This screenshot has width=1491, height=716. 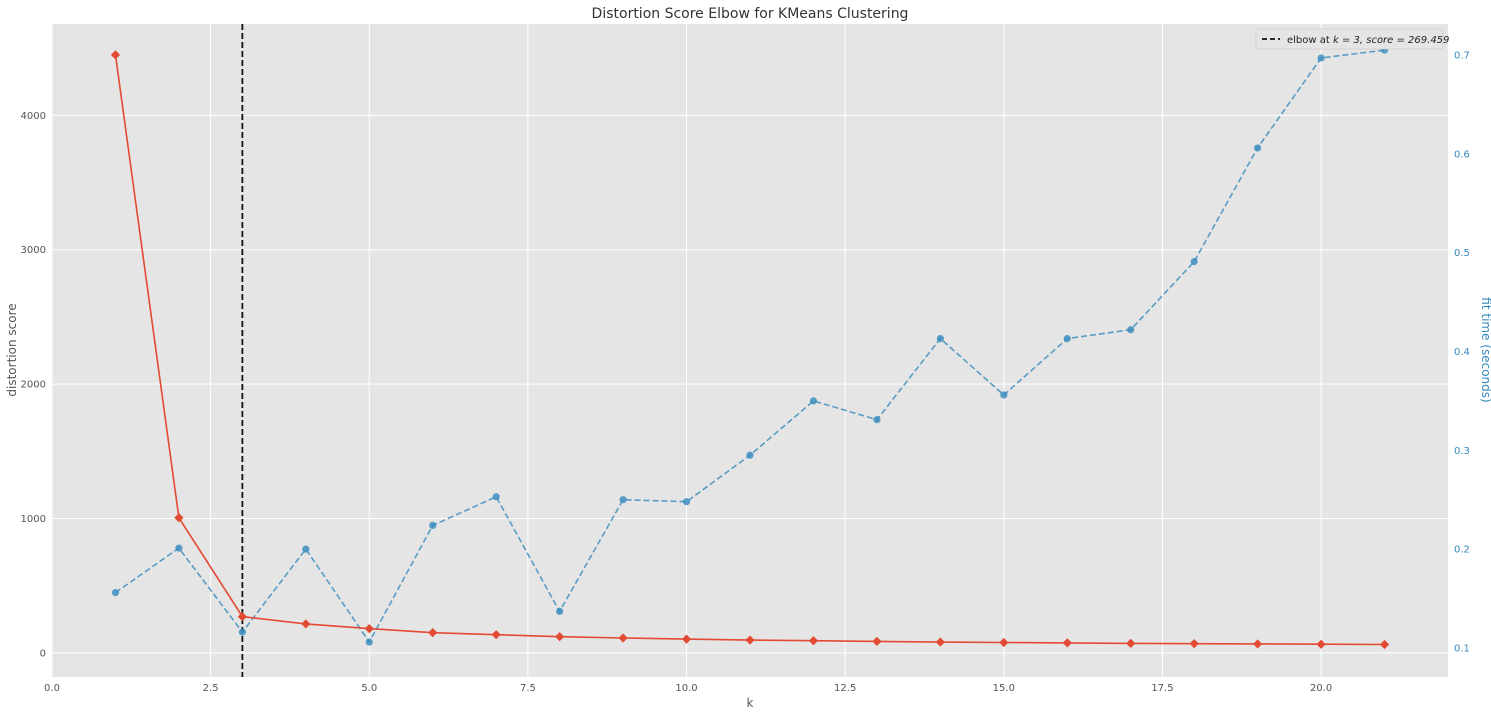 What do you see at coordinates (1462, 56) in the screenshot?
I see `y2-tick-label: 0.7` at bounding box center [1462, 56].